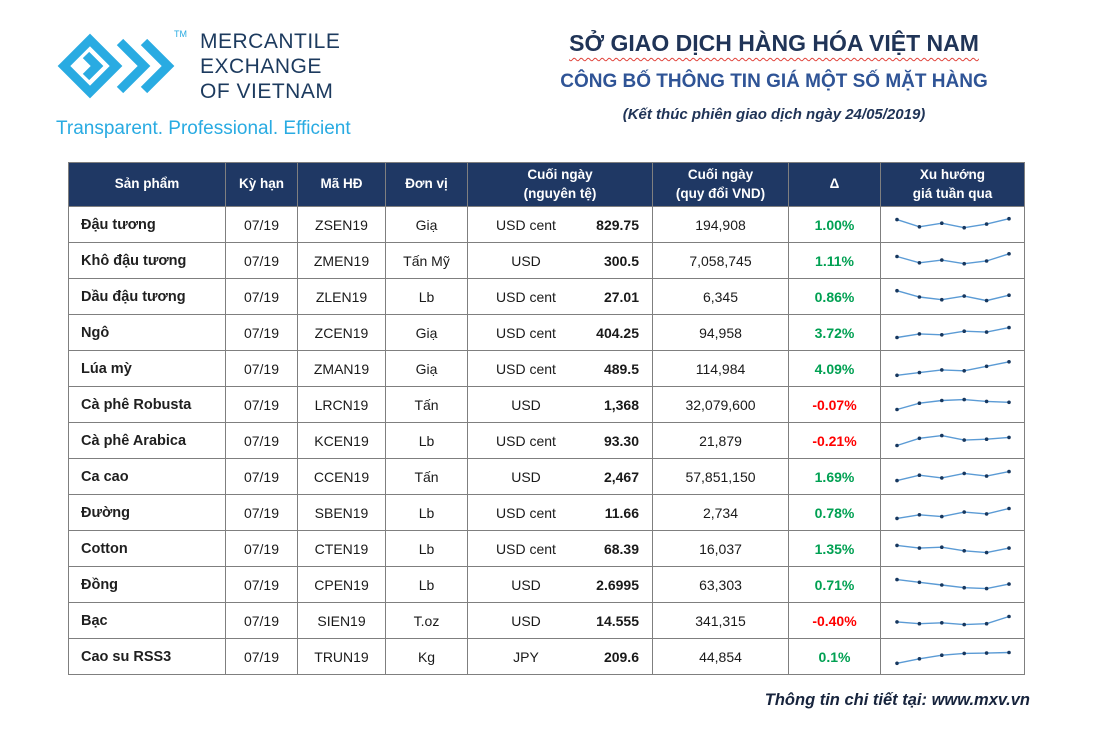 The image size is (1094, 741). What do you see at coordinates (341, 548) in the screenshot?
I see `contract-code: CTEN19` at bounding box center [341, 548].